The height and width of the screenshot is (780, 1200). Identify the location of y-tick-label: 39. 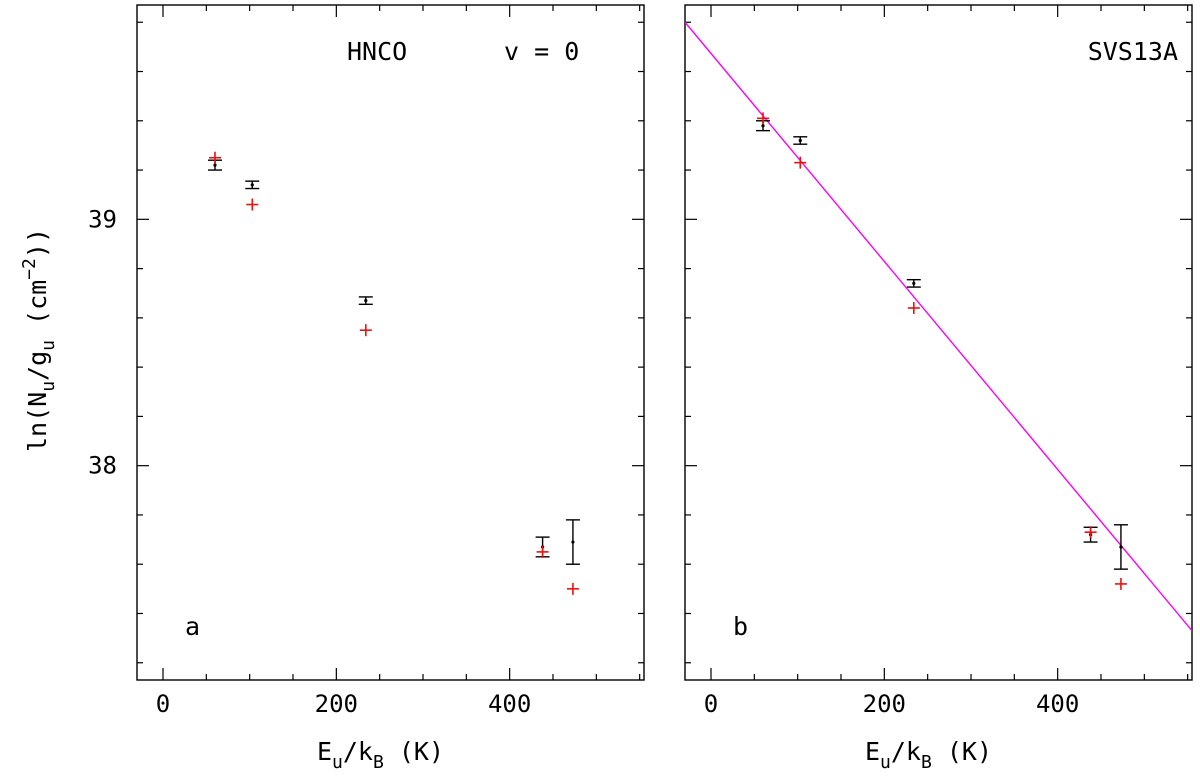
(102, 219).